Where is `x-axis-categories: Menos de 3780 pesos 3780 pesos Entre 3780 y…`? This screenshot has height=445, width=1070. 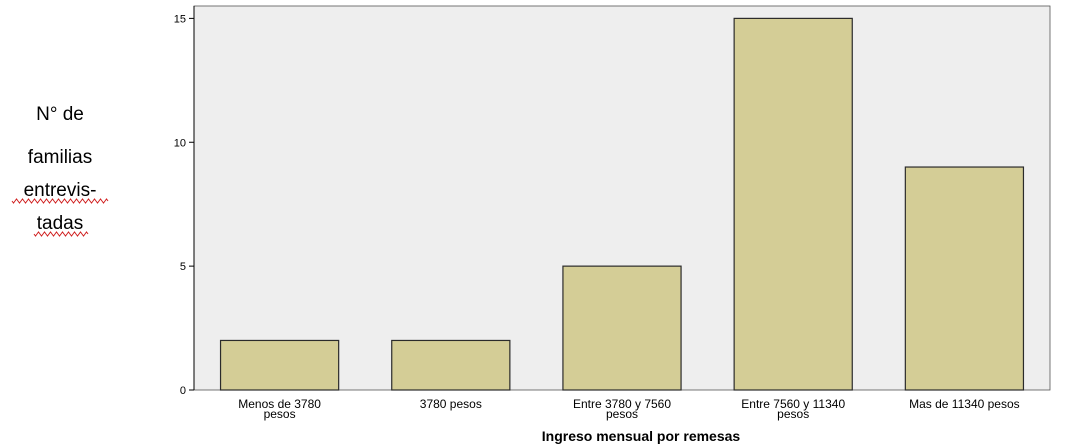
x-axis-categories: Menos de 3780 pesos 3780 pesos Entre 3780 y… is located at coordinates (628, 409).